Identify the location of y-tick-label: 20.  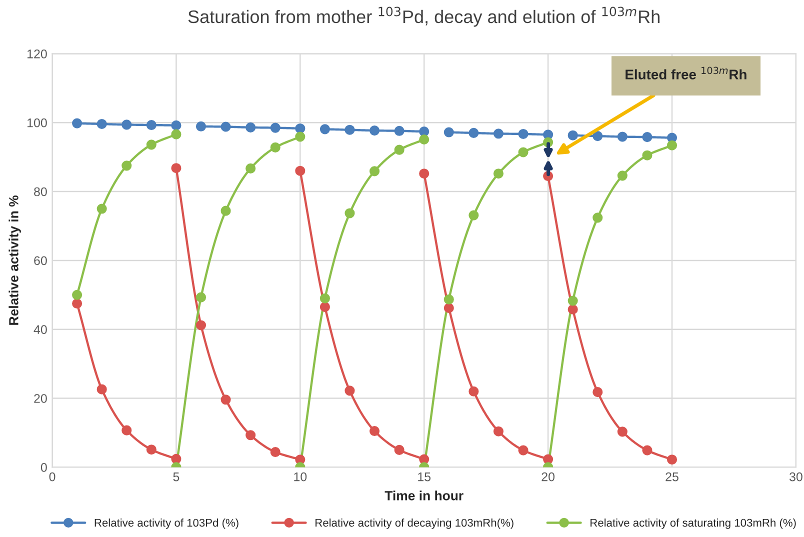
(40, 398).